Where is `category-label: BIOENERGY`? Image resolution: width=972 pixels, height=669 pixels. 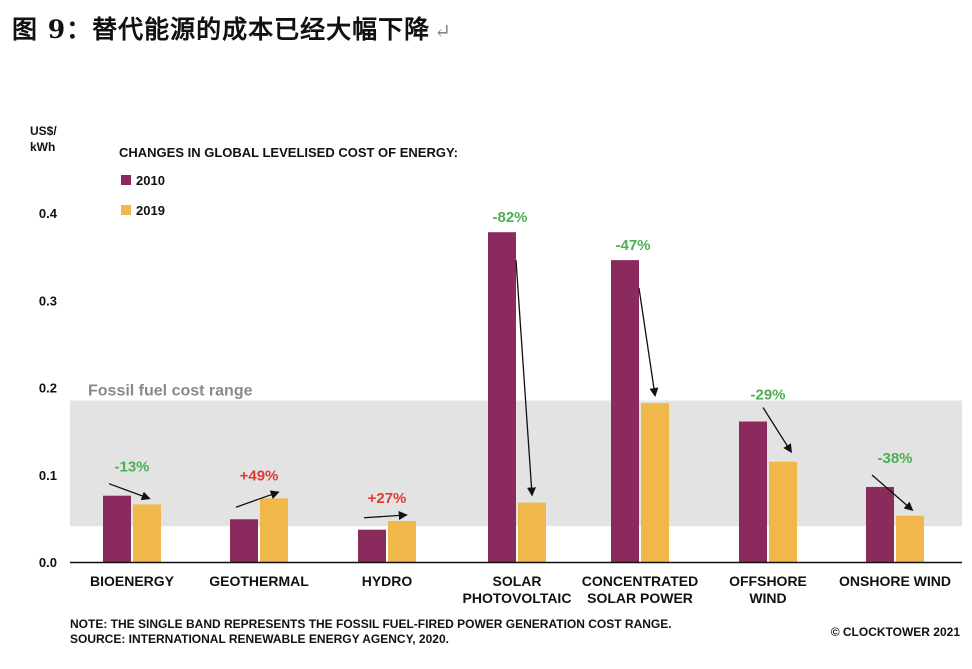
category-label: BIOENERGY is located at coordinates (132, 581).